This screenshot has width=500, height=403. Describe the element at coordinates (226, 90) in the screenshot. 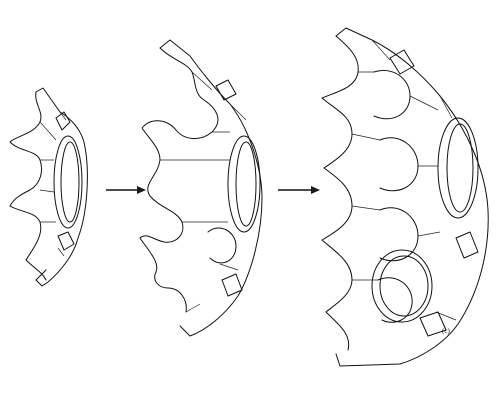

I see `stage-medium-flap-top` at that location.